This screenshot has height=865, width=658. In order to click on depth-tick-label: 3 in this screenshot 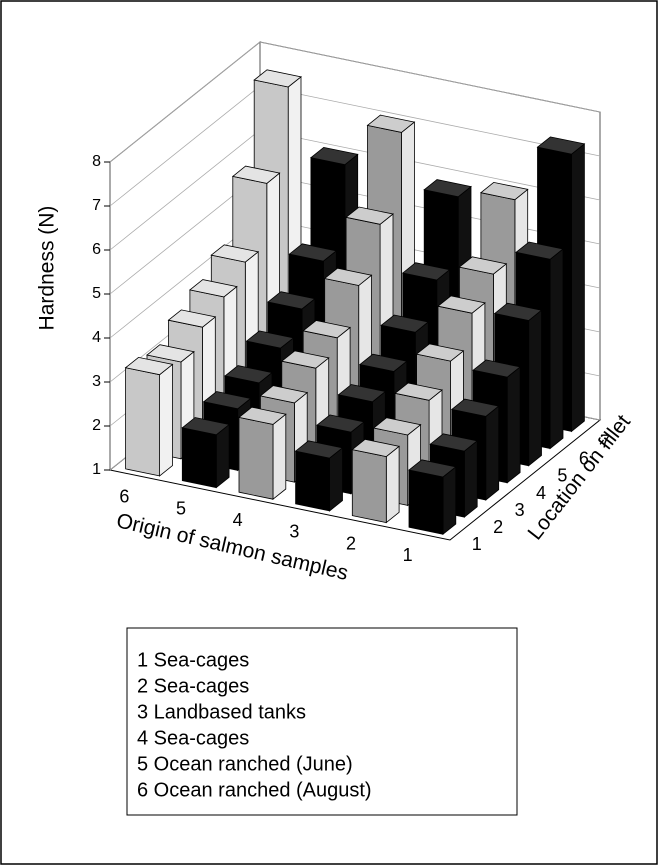, I will do `click(520, 510)`.